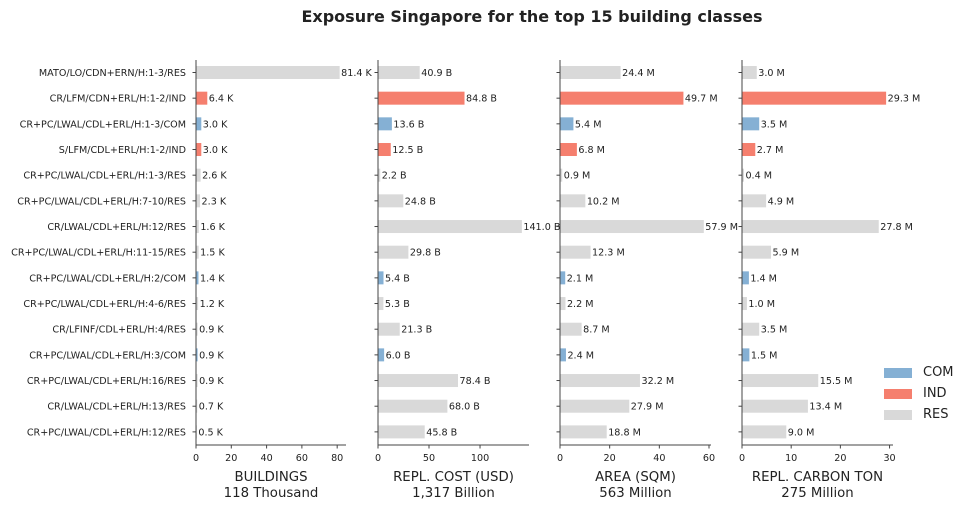 The height and width of the screenshot is (510, 970). What do you see at coordinates (742, 458) in the screenshot?
I see `panel-4-x-tick-label-1: 0` at bounding box center [742, 458].